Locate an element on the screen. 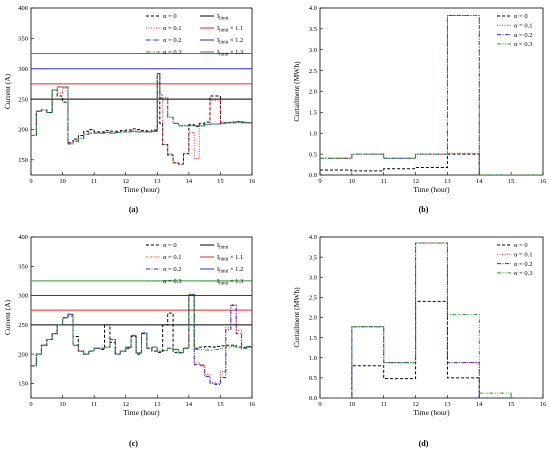 The image size is (550, 452). panel-caption: (c) is located at coordinates (133, 443).